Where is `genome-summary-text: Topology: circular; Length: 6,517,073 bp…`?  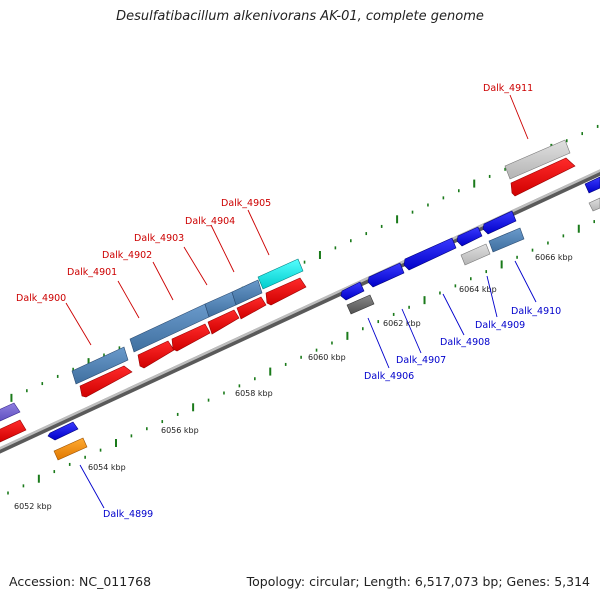
genome-summary-text: Topology: circular; Length: 6,517,073 bp… is located at coordinates (418, 581).